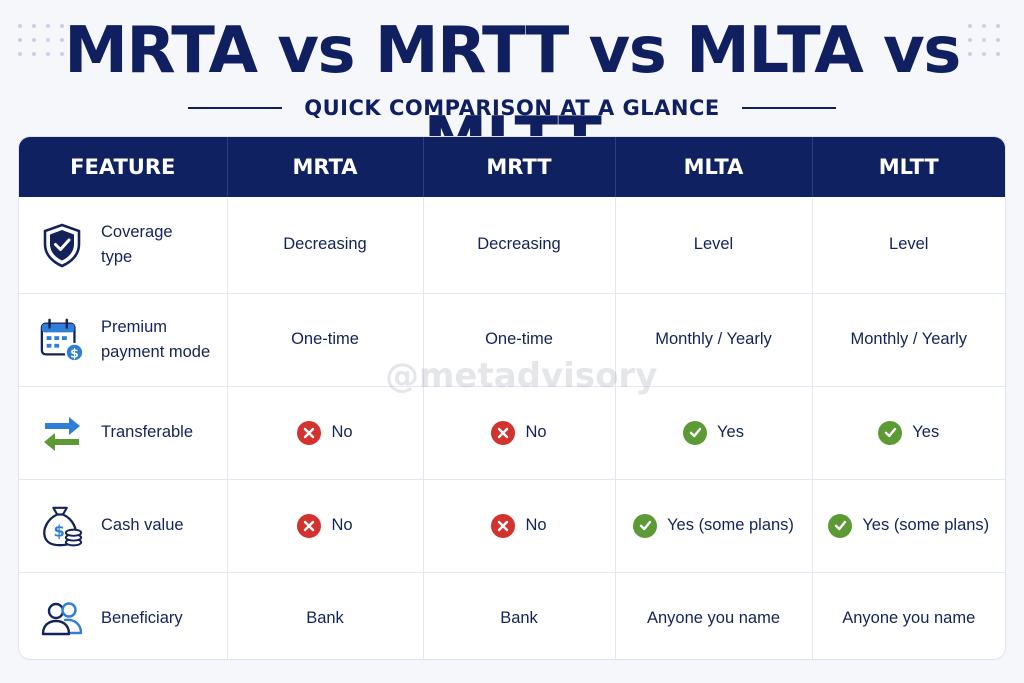  I want to click on feature-label-line: Beneficiary, so click(142, 618).